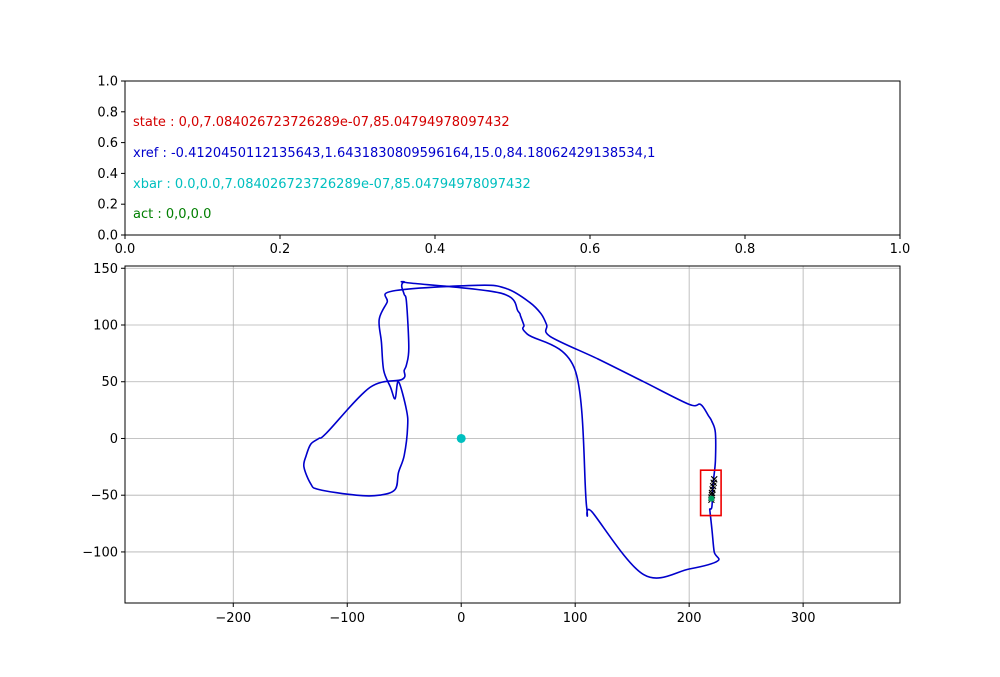  I want to click on text-panel-x-ticks: 0.0 0.2 0.4 0.6 0.8 1.0, so click(513, 246).